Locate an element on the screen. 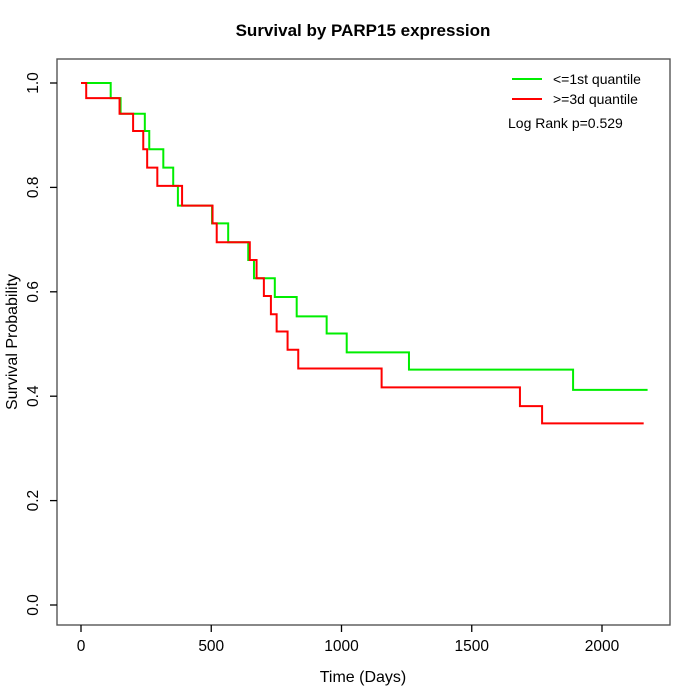 The height and width of the screenshot is (700, 700). x-tick-label: 500 is located at coordinates (211, 646).